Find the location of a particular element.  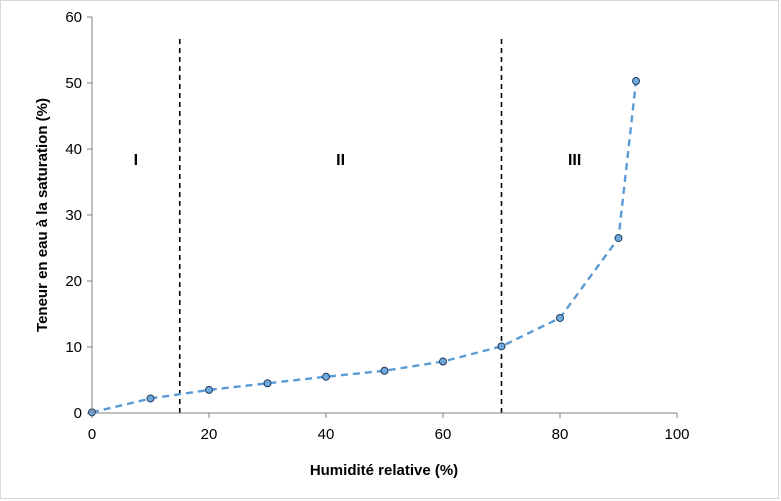

y-tick-label: 40 is located at coordinates (73, 149).